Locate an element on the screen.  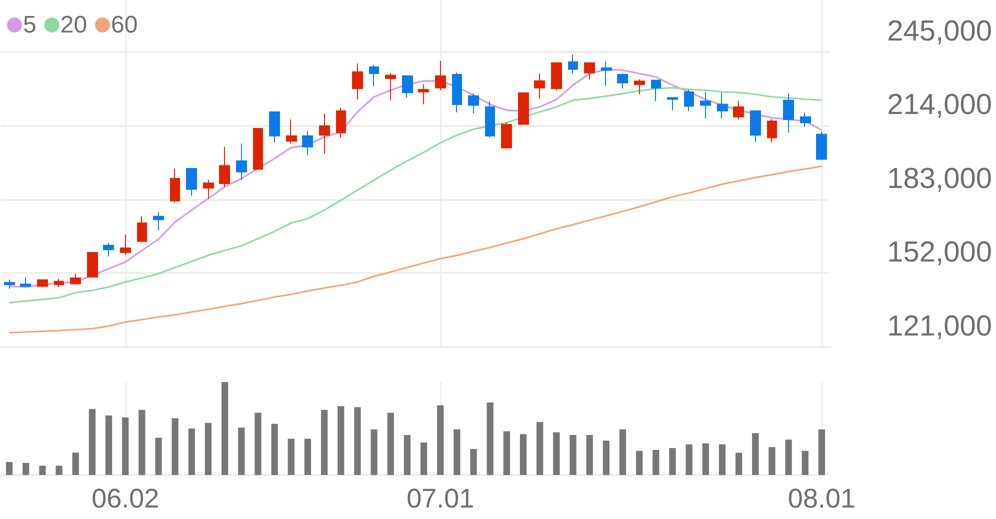
y-tick-label: 214,000 is located at coordinates (939, 105).